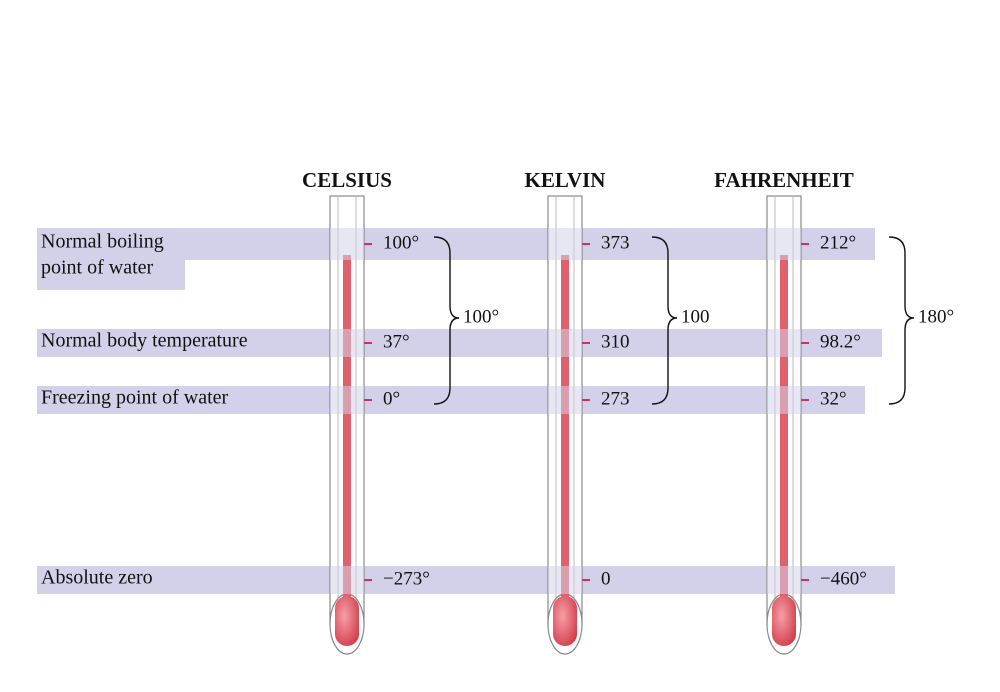  I want to click on row-label: Normal boiling, so click(102, 242).